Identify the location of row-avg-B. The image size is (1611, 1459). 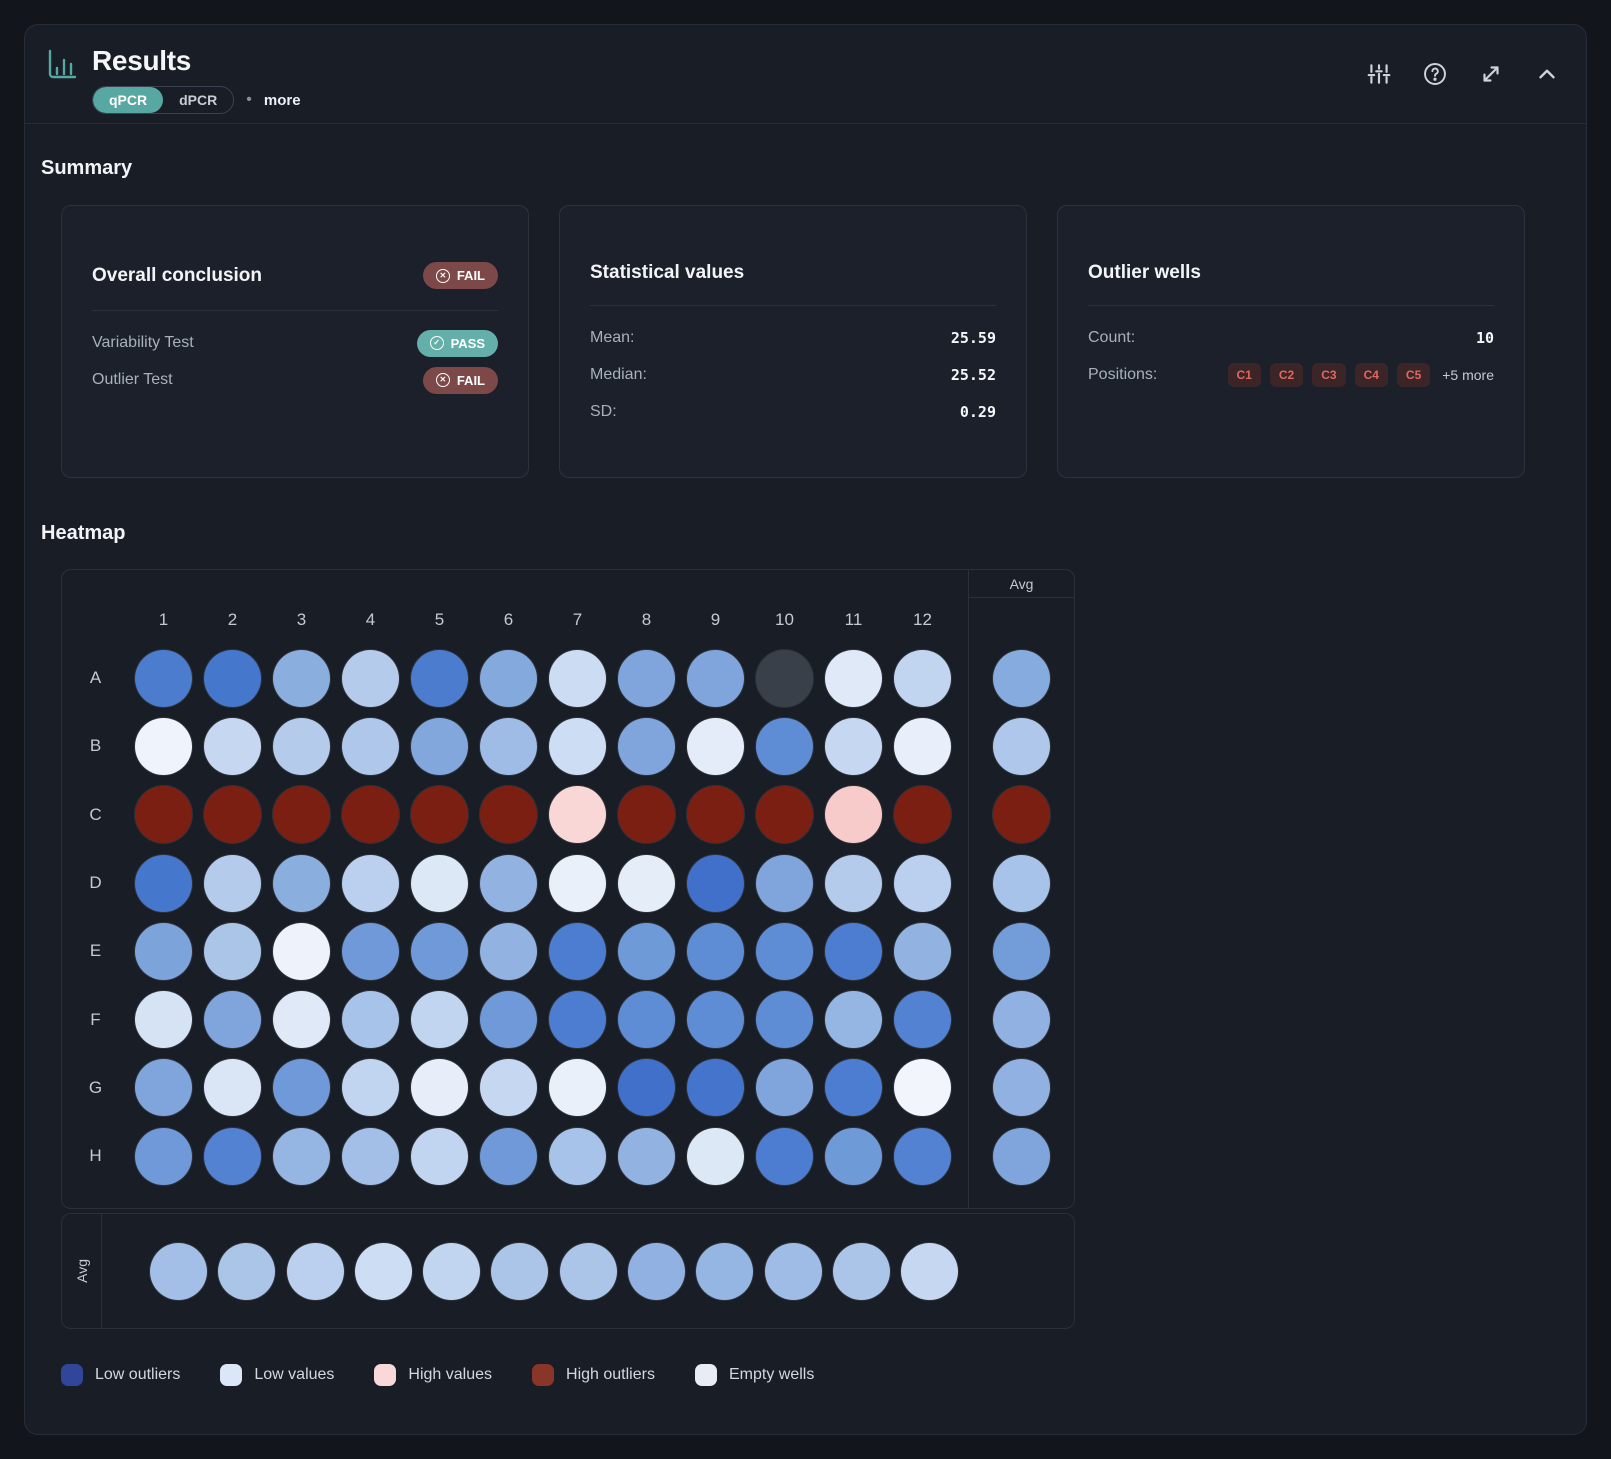
(1021, 746).